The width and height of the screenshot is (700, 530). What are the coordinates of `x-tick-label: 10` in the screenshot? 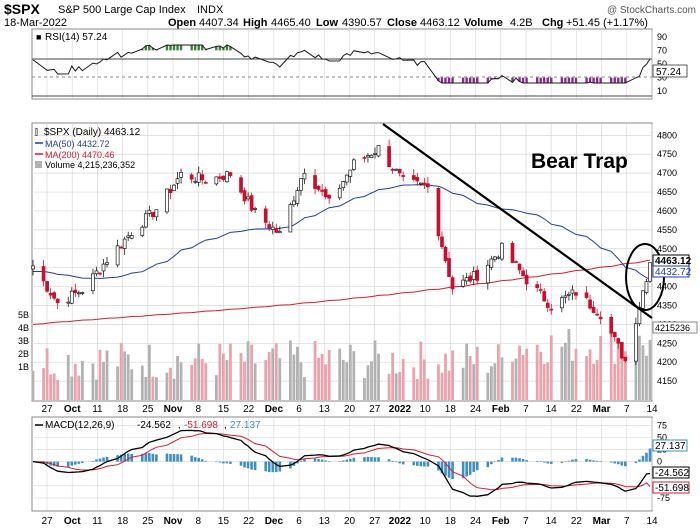 It's located at (426, 521).